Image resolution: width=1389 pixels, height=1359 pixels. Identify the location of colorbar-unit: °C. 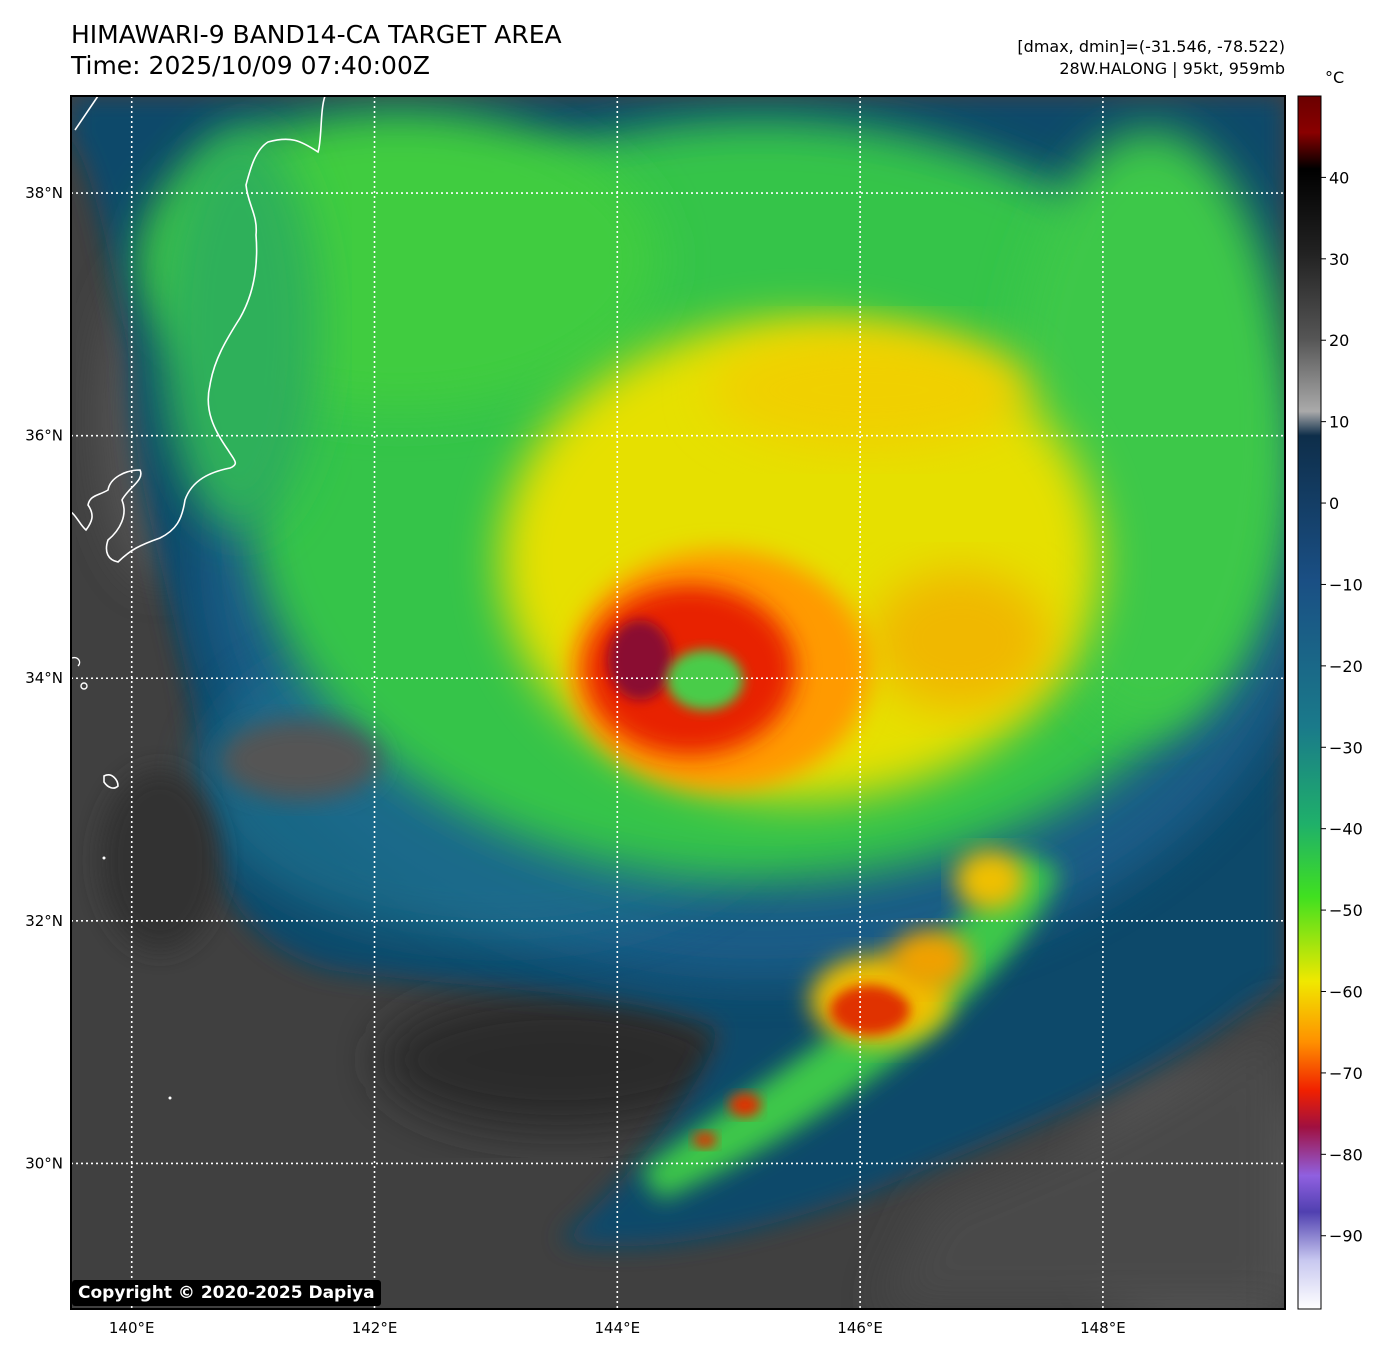
(1335, 77).